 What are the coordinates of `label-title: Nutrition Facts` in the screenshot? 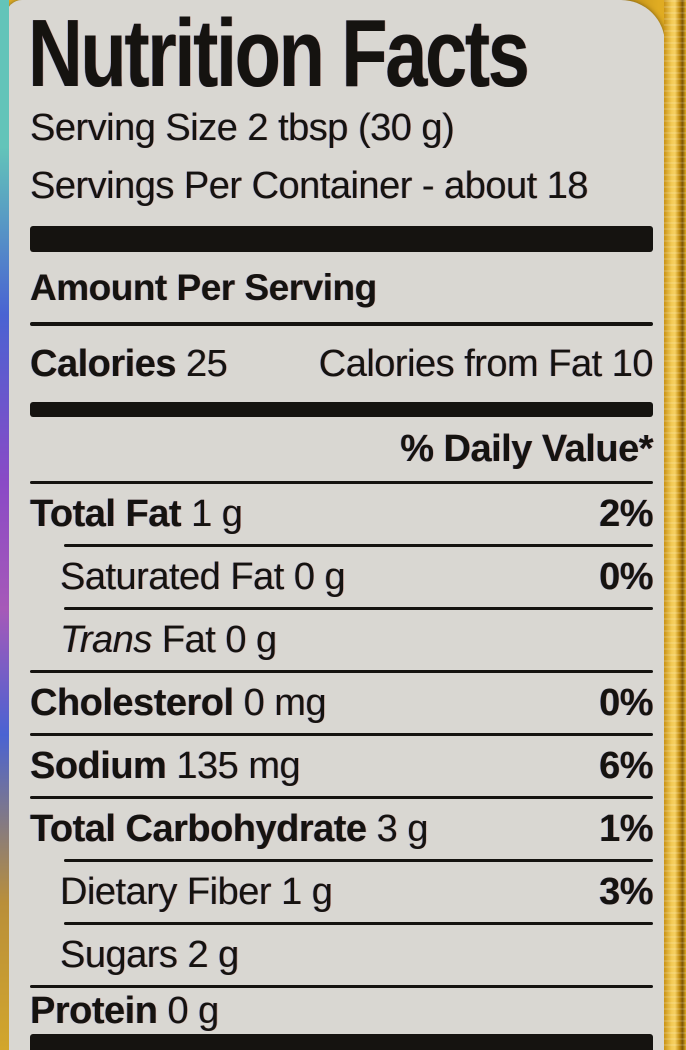 It's located at (279, 53).